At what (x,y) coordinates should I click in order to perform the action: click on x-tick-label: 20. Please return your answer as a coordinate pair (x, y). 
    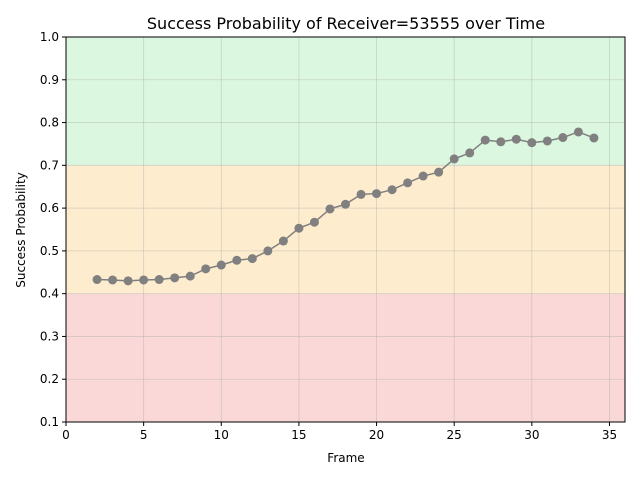
    Looking at the image, I should click on (376, 435).